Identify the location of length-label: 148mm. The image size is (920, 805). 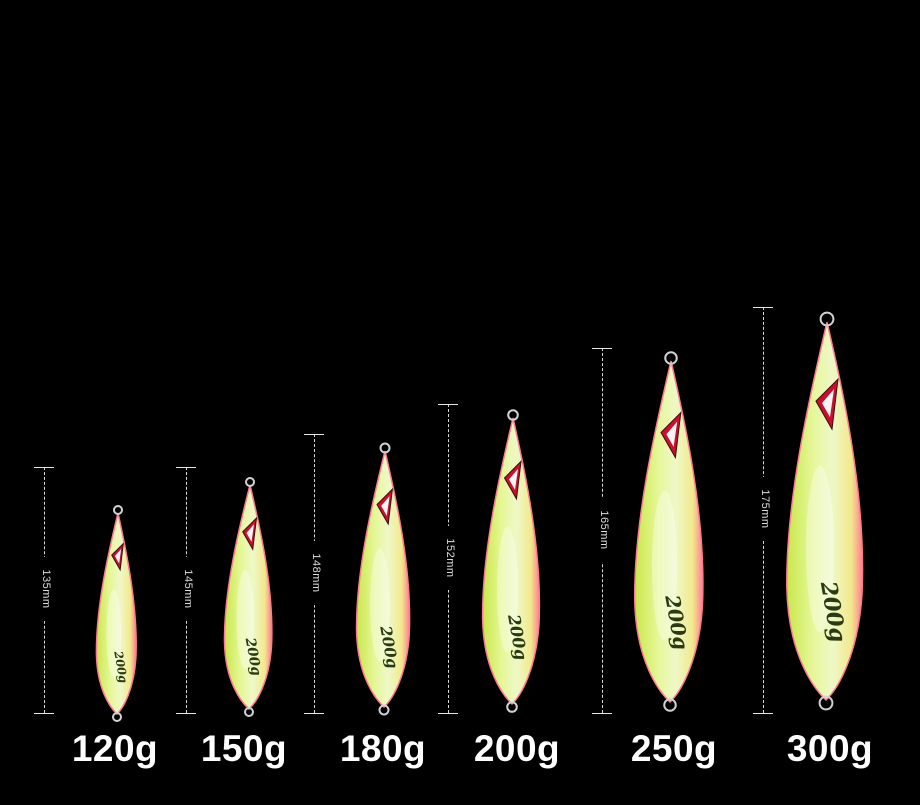
(316, 572).